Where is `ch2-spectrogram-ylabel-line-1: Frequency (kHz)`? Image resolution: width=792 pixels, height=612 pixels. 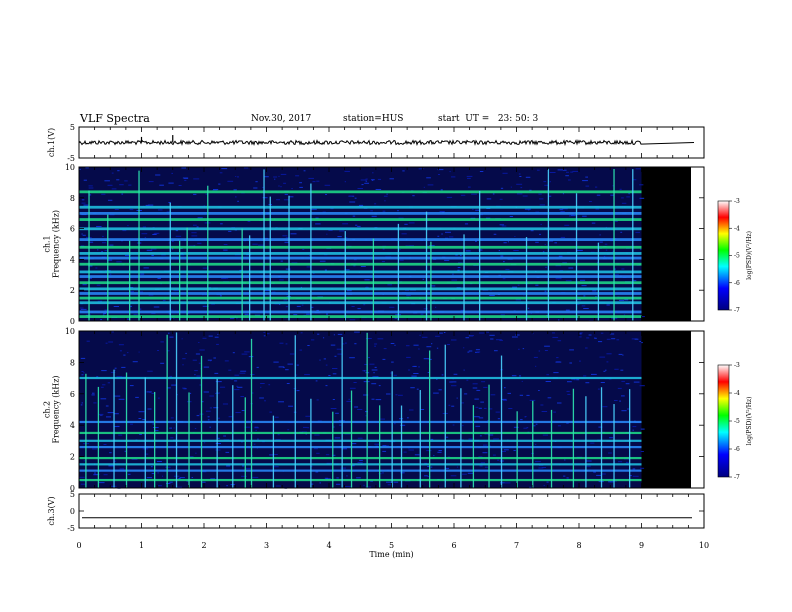
ch2-spectrogram-ylabel-line-1: Frequency (kHz) is located at coordinates (56, 409).